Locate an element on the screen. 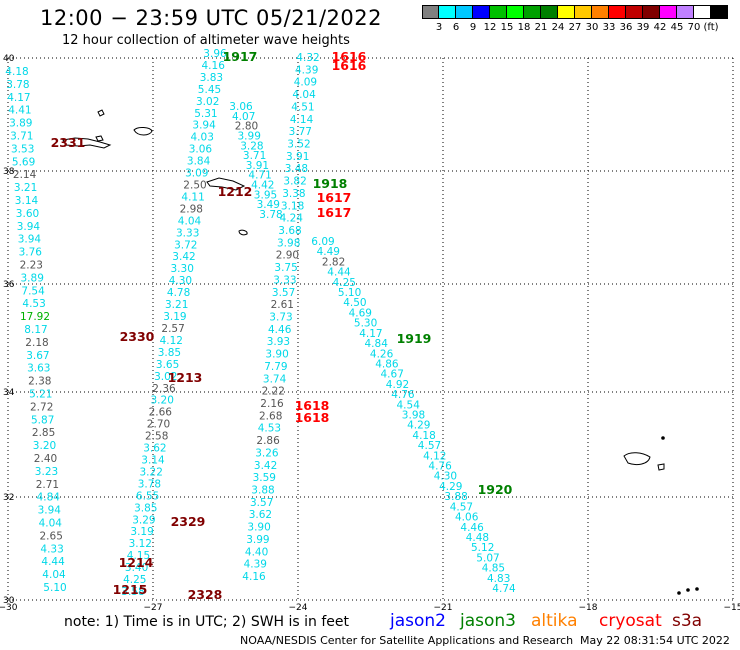 The image size is (740, 650). wave-height-value: 2.22 is located at coordinates (273, 392).